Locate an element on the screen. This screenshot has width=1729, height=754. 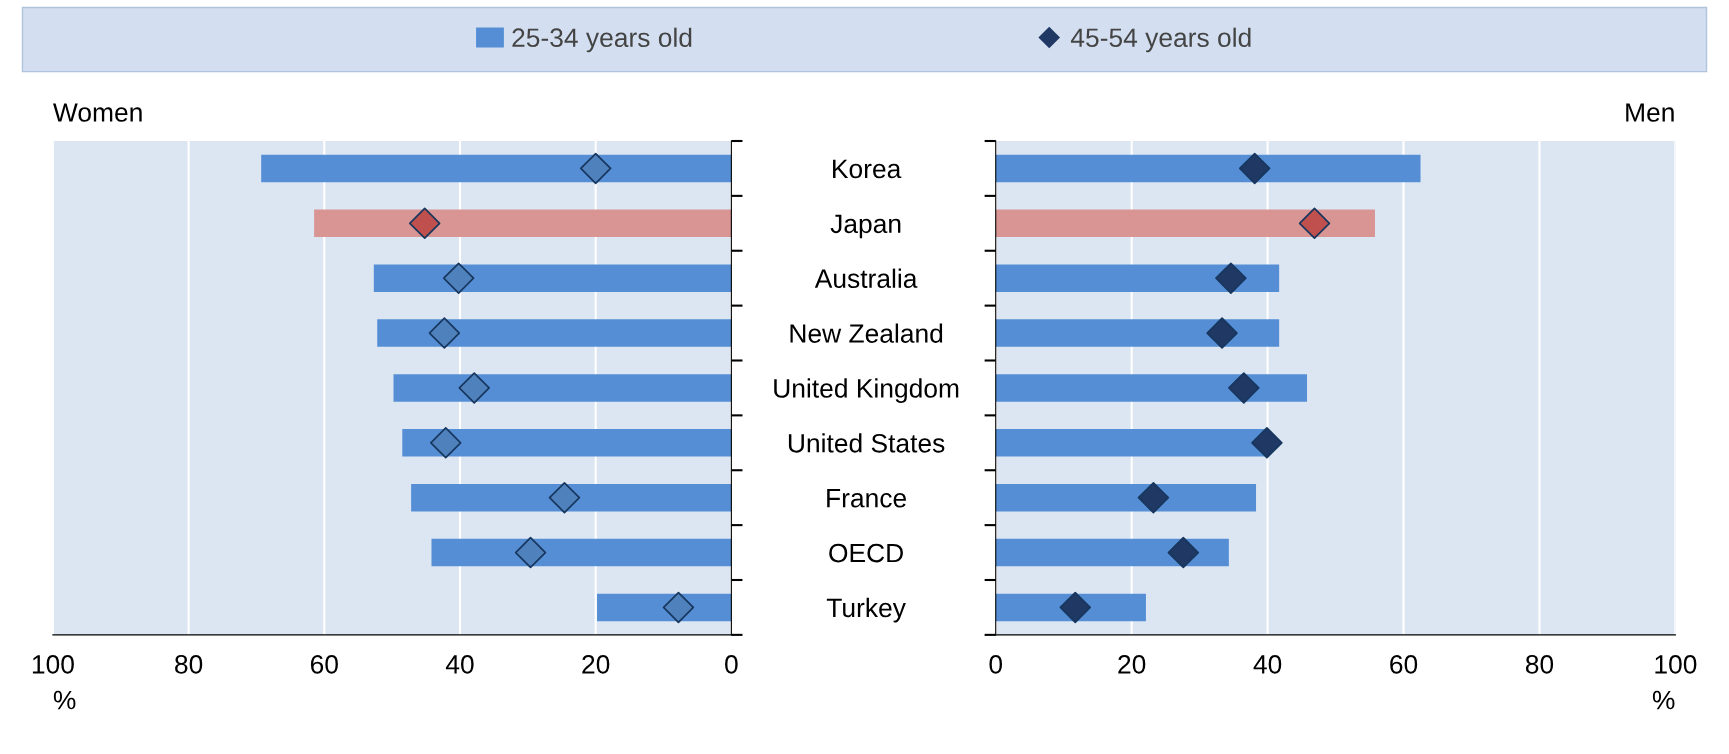
y-tick-label: United States is located at coordinates (866, 443).